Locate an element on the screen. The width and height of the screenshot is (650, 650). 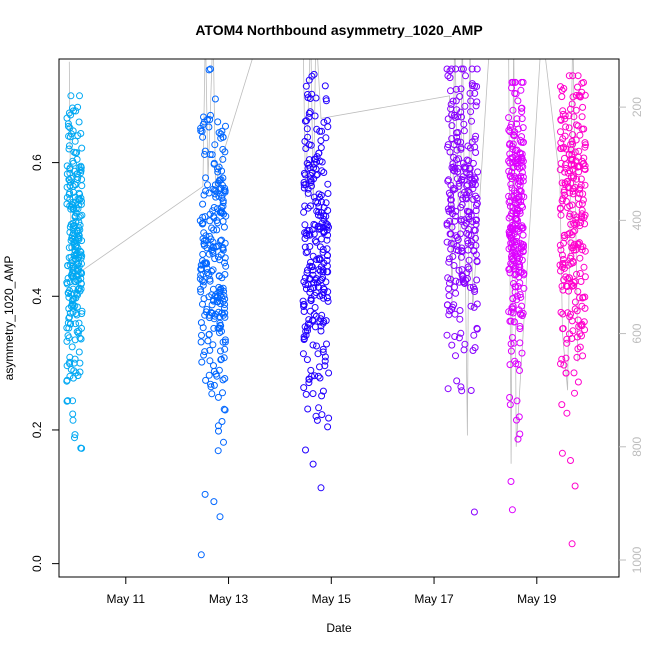
x-axis-label: Date is located at coordinates (339, 628).